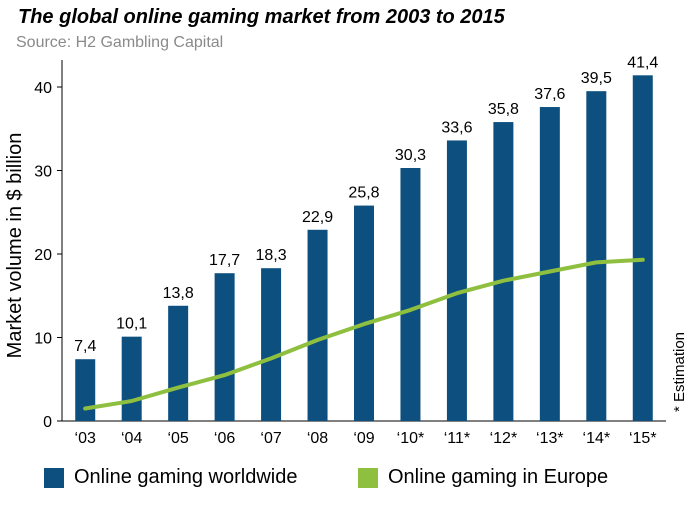  I want to click on x-tick-label: ‘04, so click(131, 438).